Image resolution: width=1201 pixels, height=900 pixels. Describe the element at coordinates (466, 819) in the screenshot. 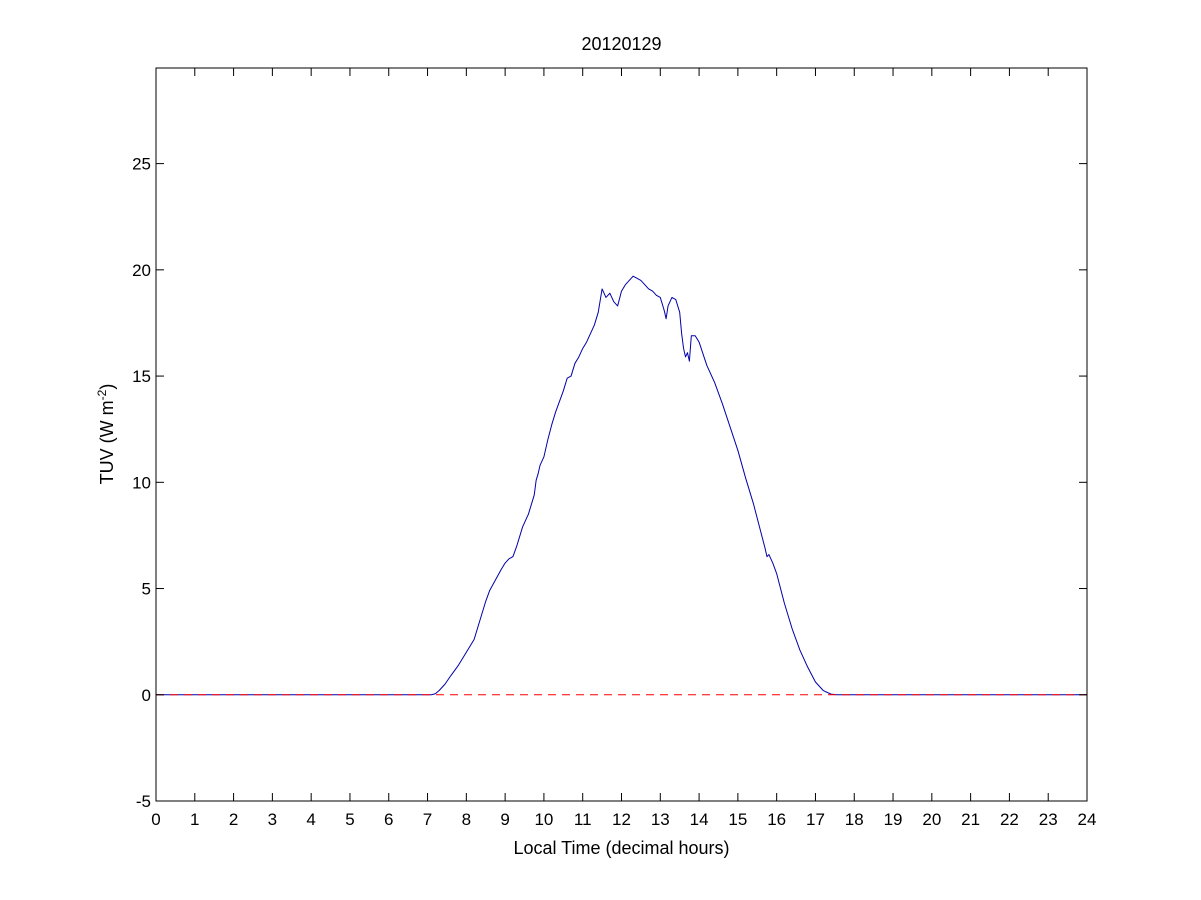

I see `x-tick-label: 8` at that location.